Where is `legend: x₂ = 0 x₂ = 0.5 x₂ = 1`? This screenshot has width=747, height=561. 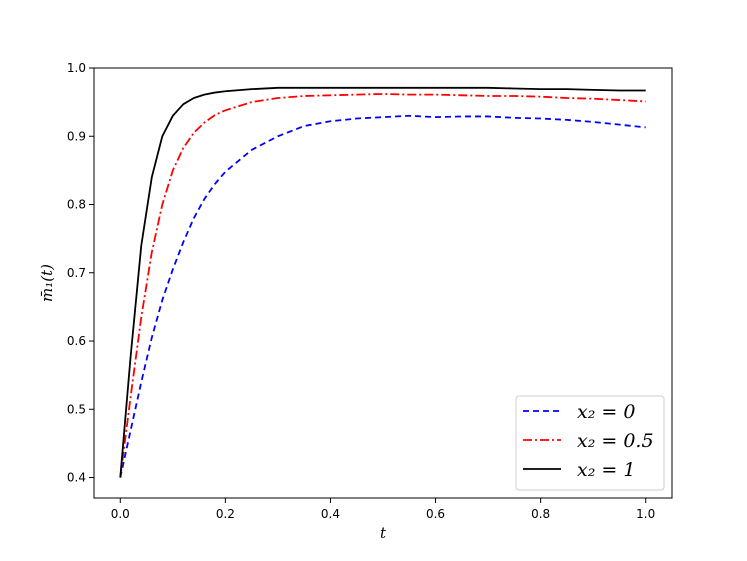
legend: x₂ = 0 x₂ = 0.5 x₂ = 1 is located at coordinates (590, 443).